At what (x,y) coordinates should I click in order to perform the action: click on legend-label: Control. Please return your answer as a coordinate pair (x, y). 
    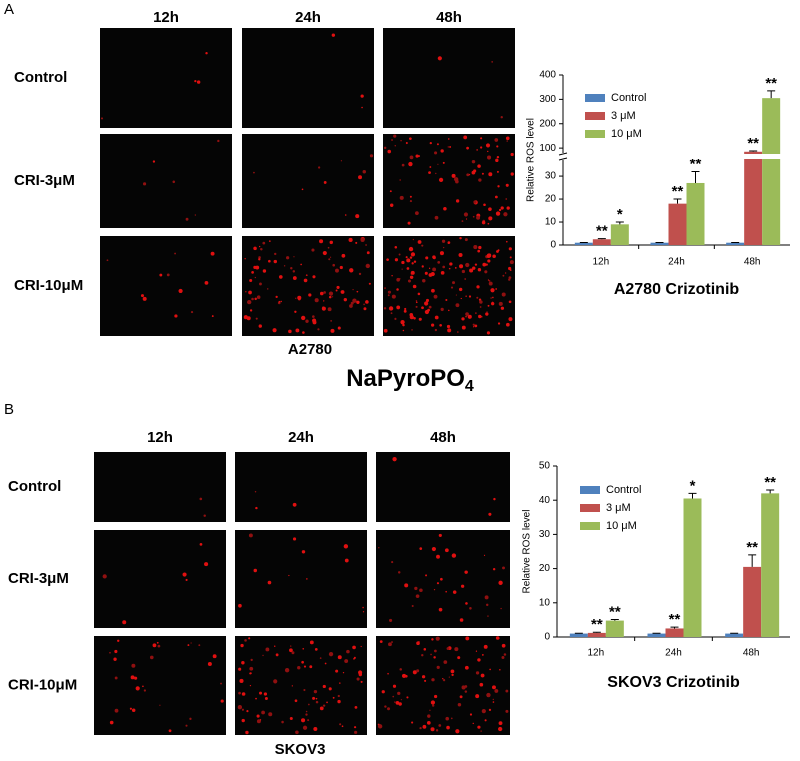
    Looking at the image, I should click on (623, 490).